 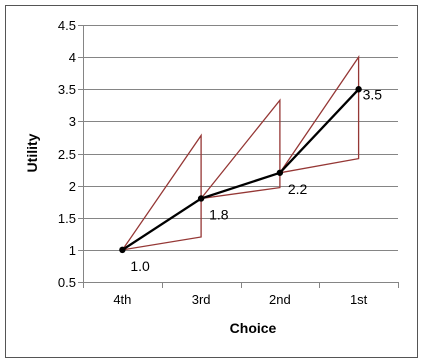 What do you see at coordinates (67, 218) in the screenshot?
I see `y-tick-label: 1.5` at bounding box center [67, 218].